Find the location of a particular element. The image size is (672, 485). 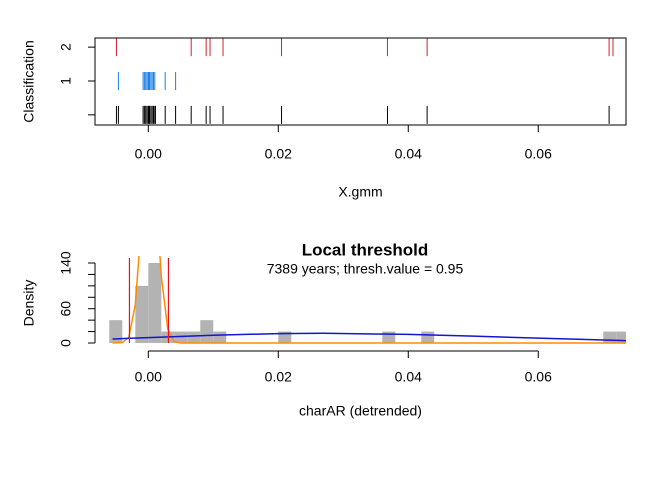

chart-title: Local threshold is located at coordinates (365, 249).